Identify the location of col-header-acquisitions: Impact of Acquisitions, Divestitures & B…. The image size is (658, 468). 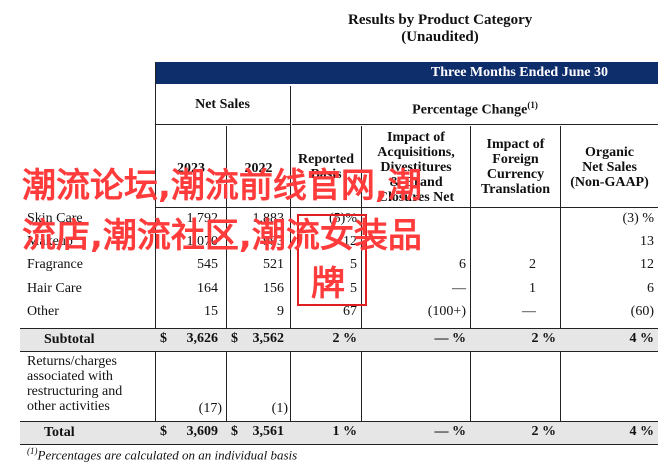
(416, 167).